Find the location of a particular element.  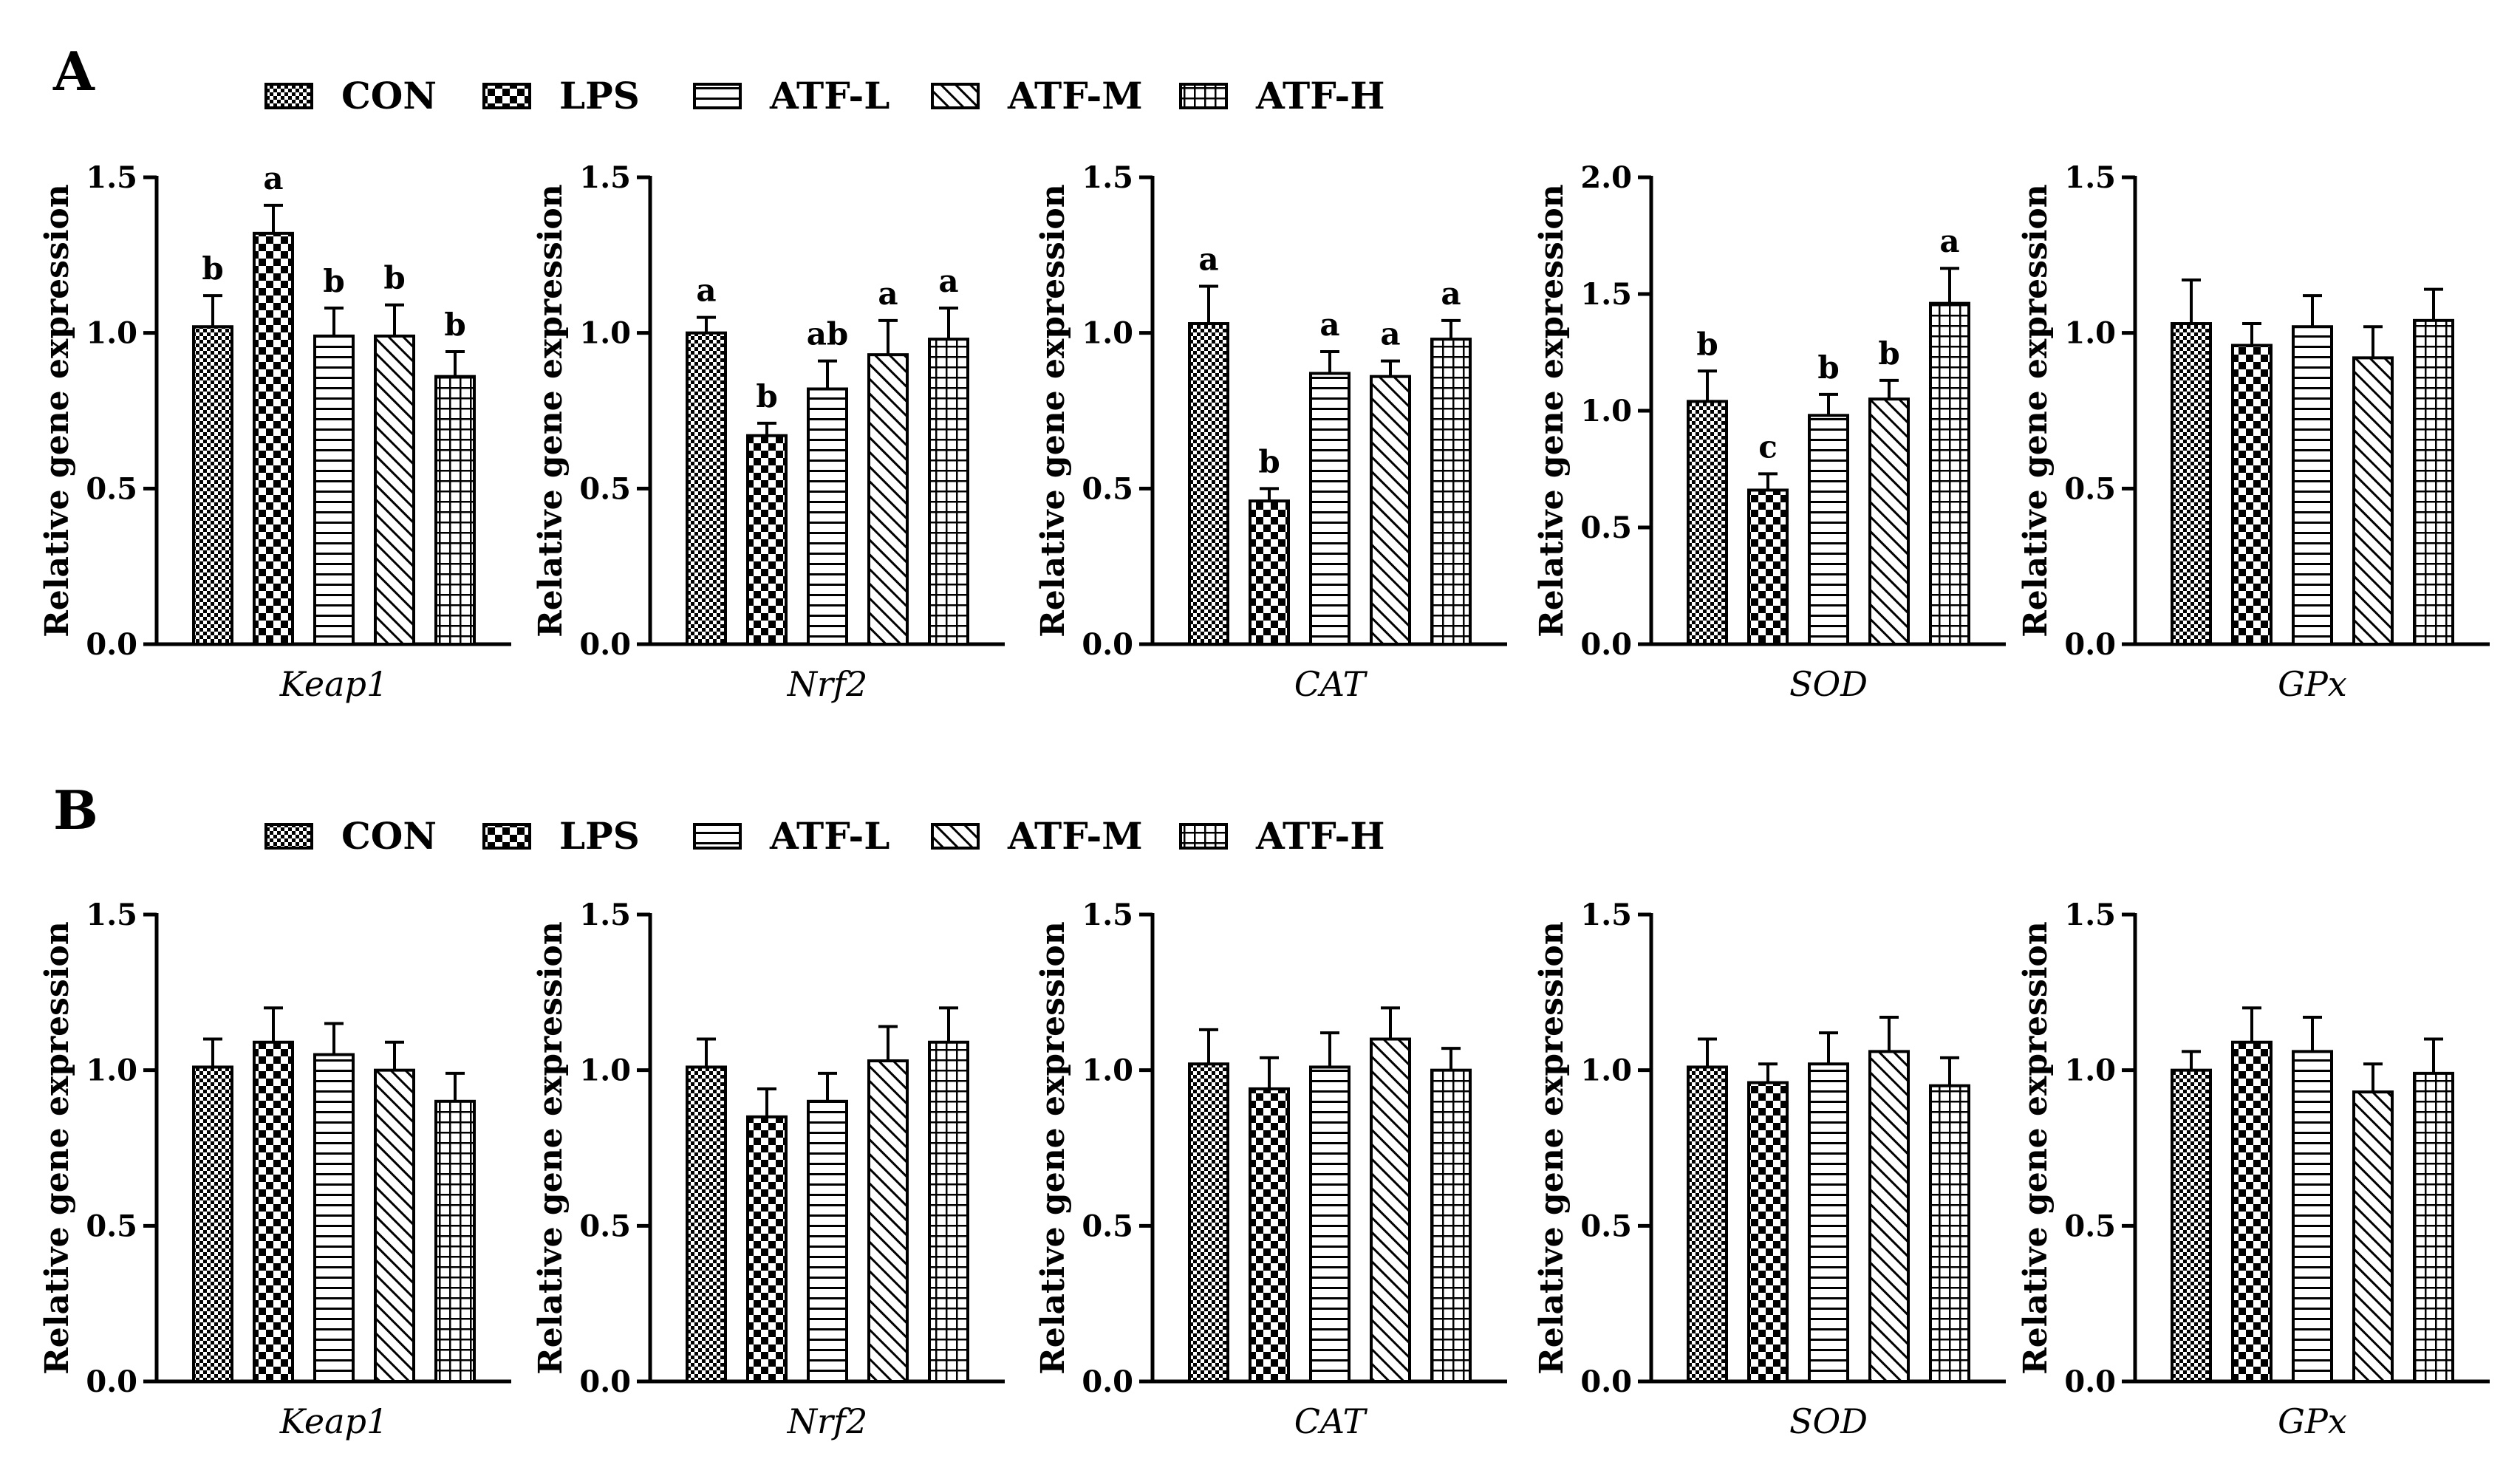

panel-label: B is located at coordinates (75, 810).